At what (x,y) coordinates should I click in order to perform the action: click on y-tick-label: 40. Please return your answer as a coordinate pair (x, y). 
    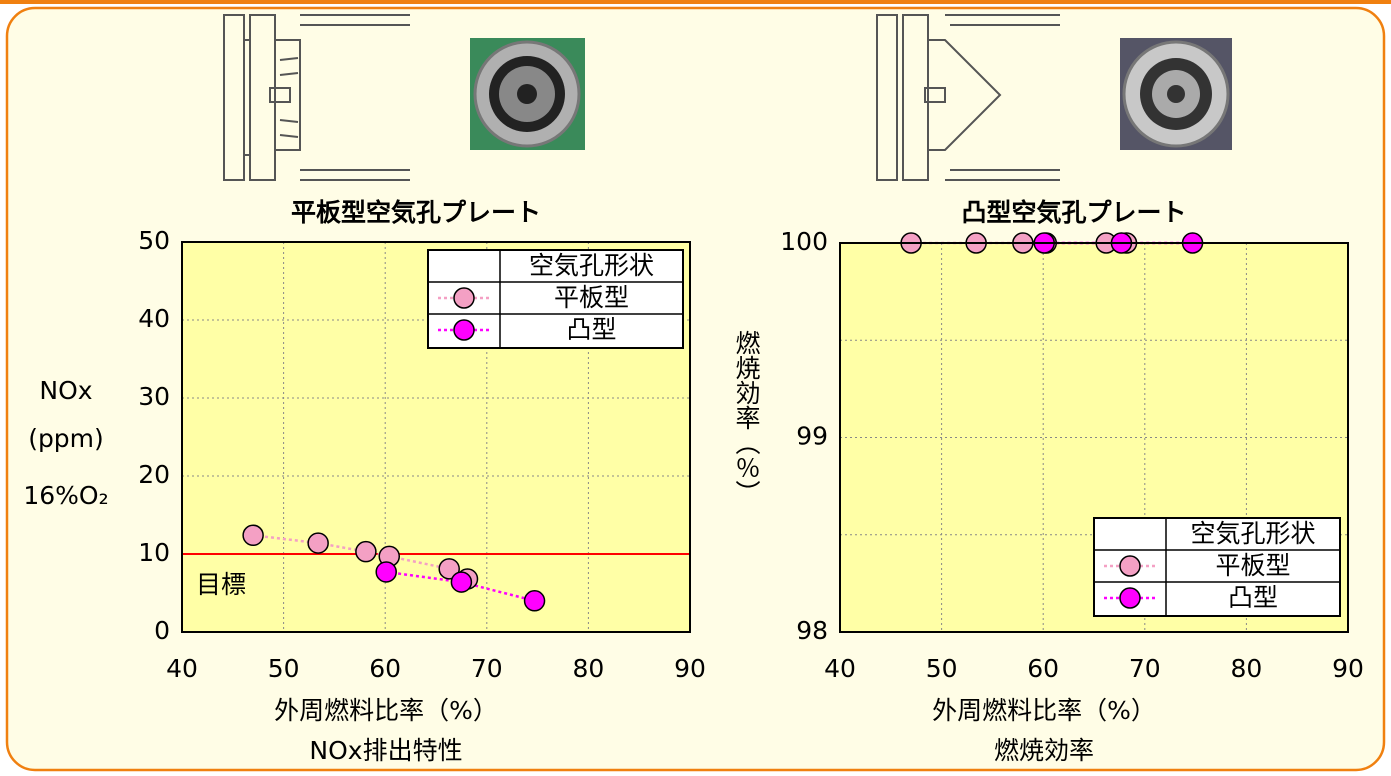
    Looking at the image, I should click on (154, 318).